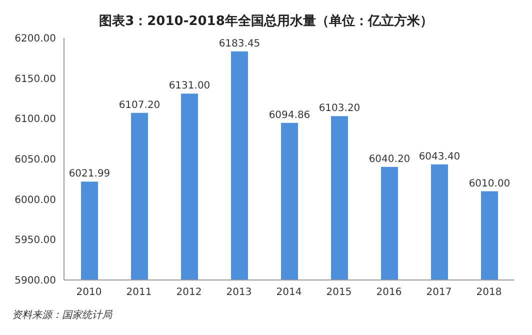 The width and height of the screenshot is (532, 335). Describe the element at coordinates (139, 105) in the screenshot. I see `data-label: 6107.20` at that location.